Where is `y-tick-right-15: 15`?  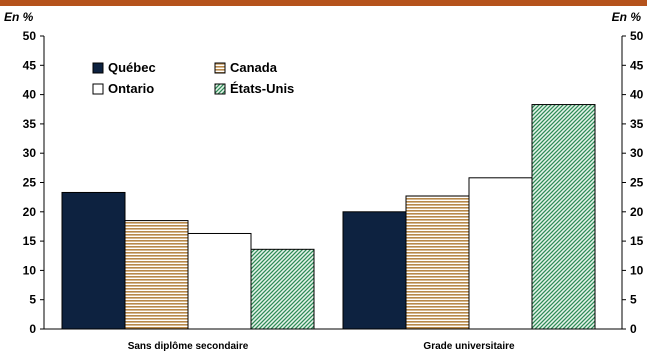 y-tick-right-15: 15 is located at coordinates (637, 241).